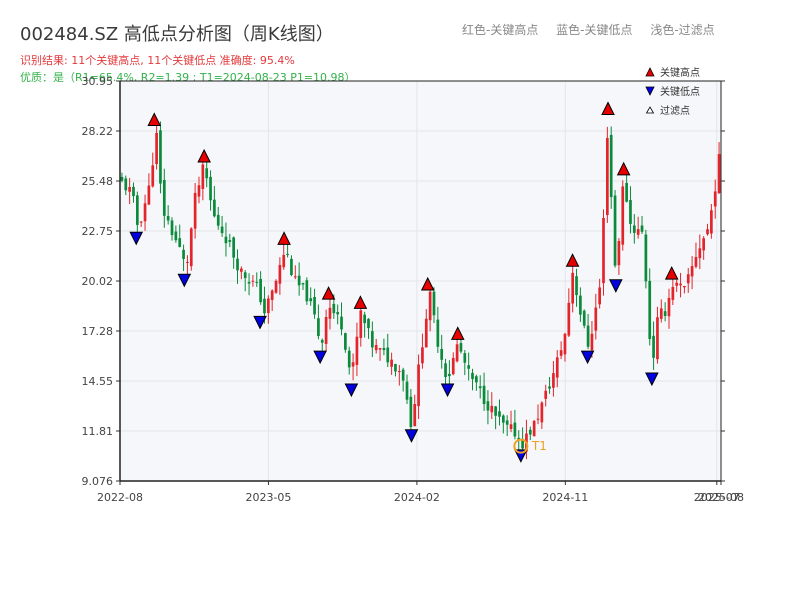  I want to click on page-title: 002484.SZ 高低点分析图（周K线图）, so click(177, 34).